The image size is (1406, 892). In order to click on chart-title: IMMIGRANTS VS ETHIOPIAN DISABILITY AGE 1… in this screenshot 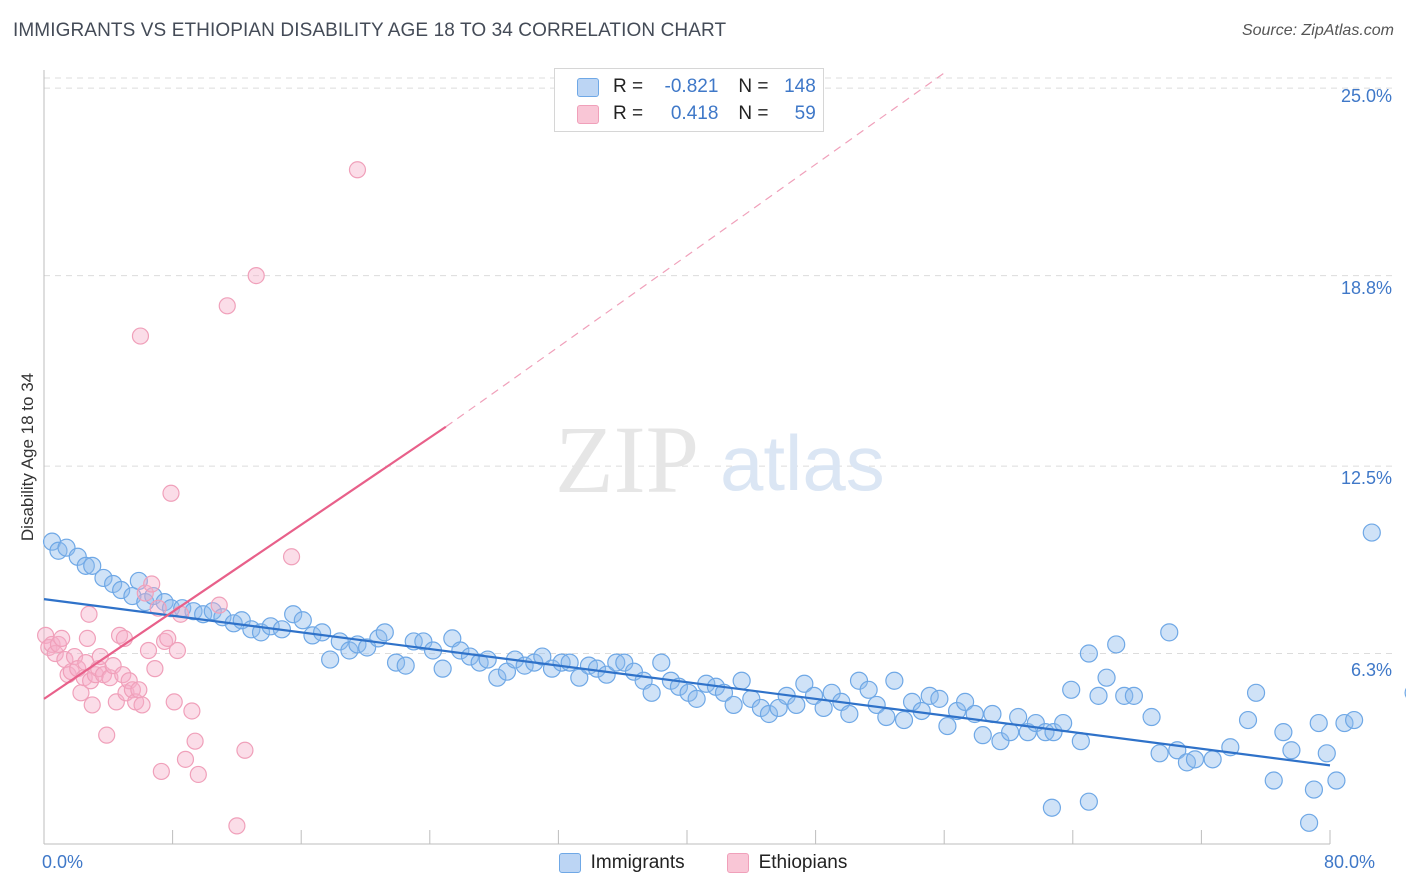, I will do `click(370, 30)`.